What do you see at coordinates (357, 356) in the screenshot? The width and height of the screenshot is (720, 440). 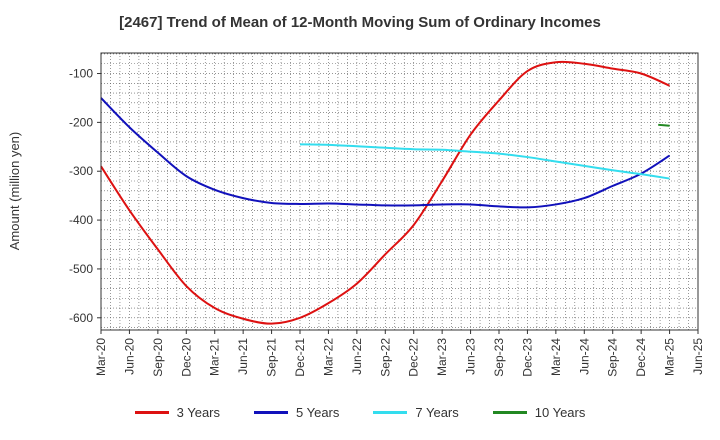 I see `x-tick-label: Jun-22` at bounding box center [357, 356].